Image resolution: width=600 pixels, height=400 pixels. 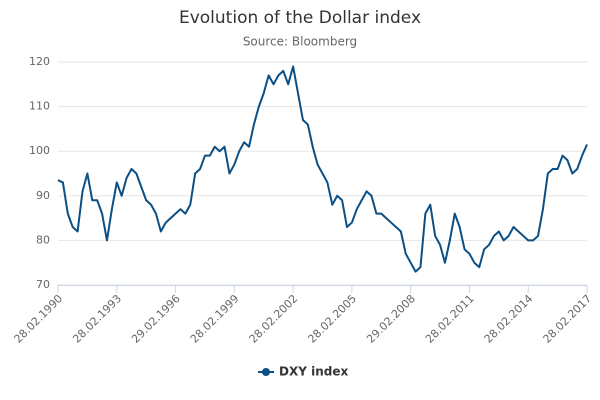 I want to click on y-tick-label: 90, so click(x=43, y=195).